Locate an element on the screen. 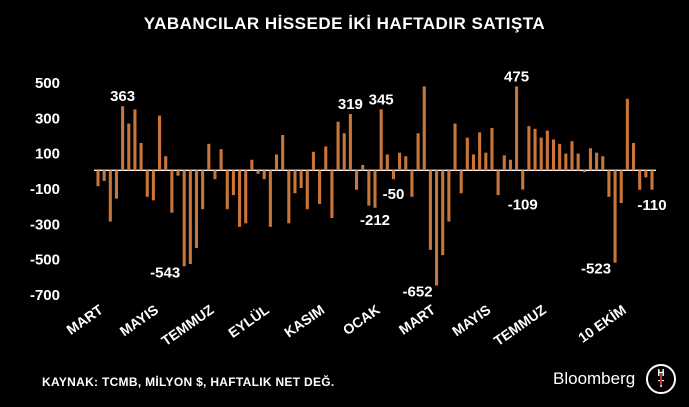 This screenshot has width=689, height=407. y-tick-label: -300 is located at coordinates (45, 224).